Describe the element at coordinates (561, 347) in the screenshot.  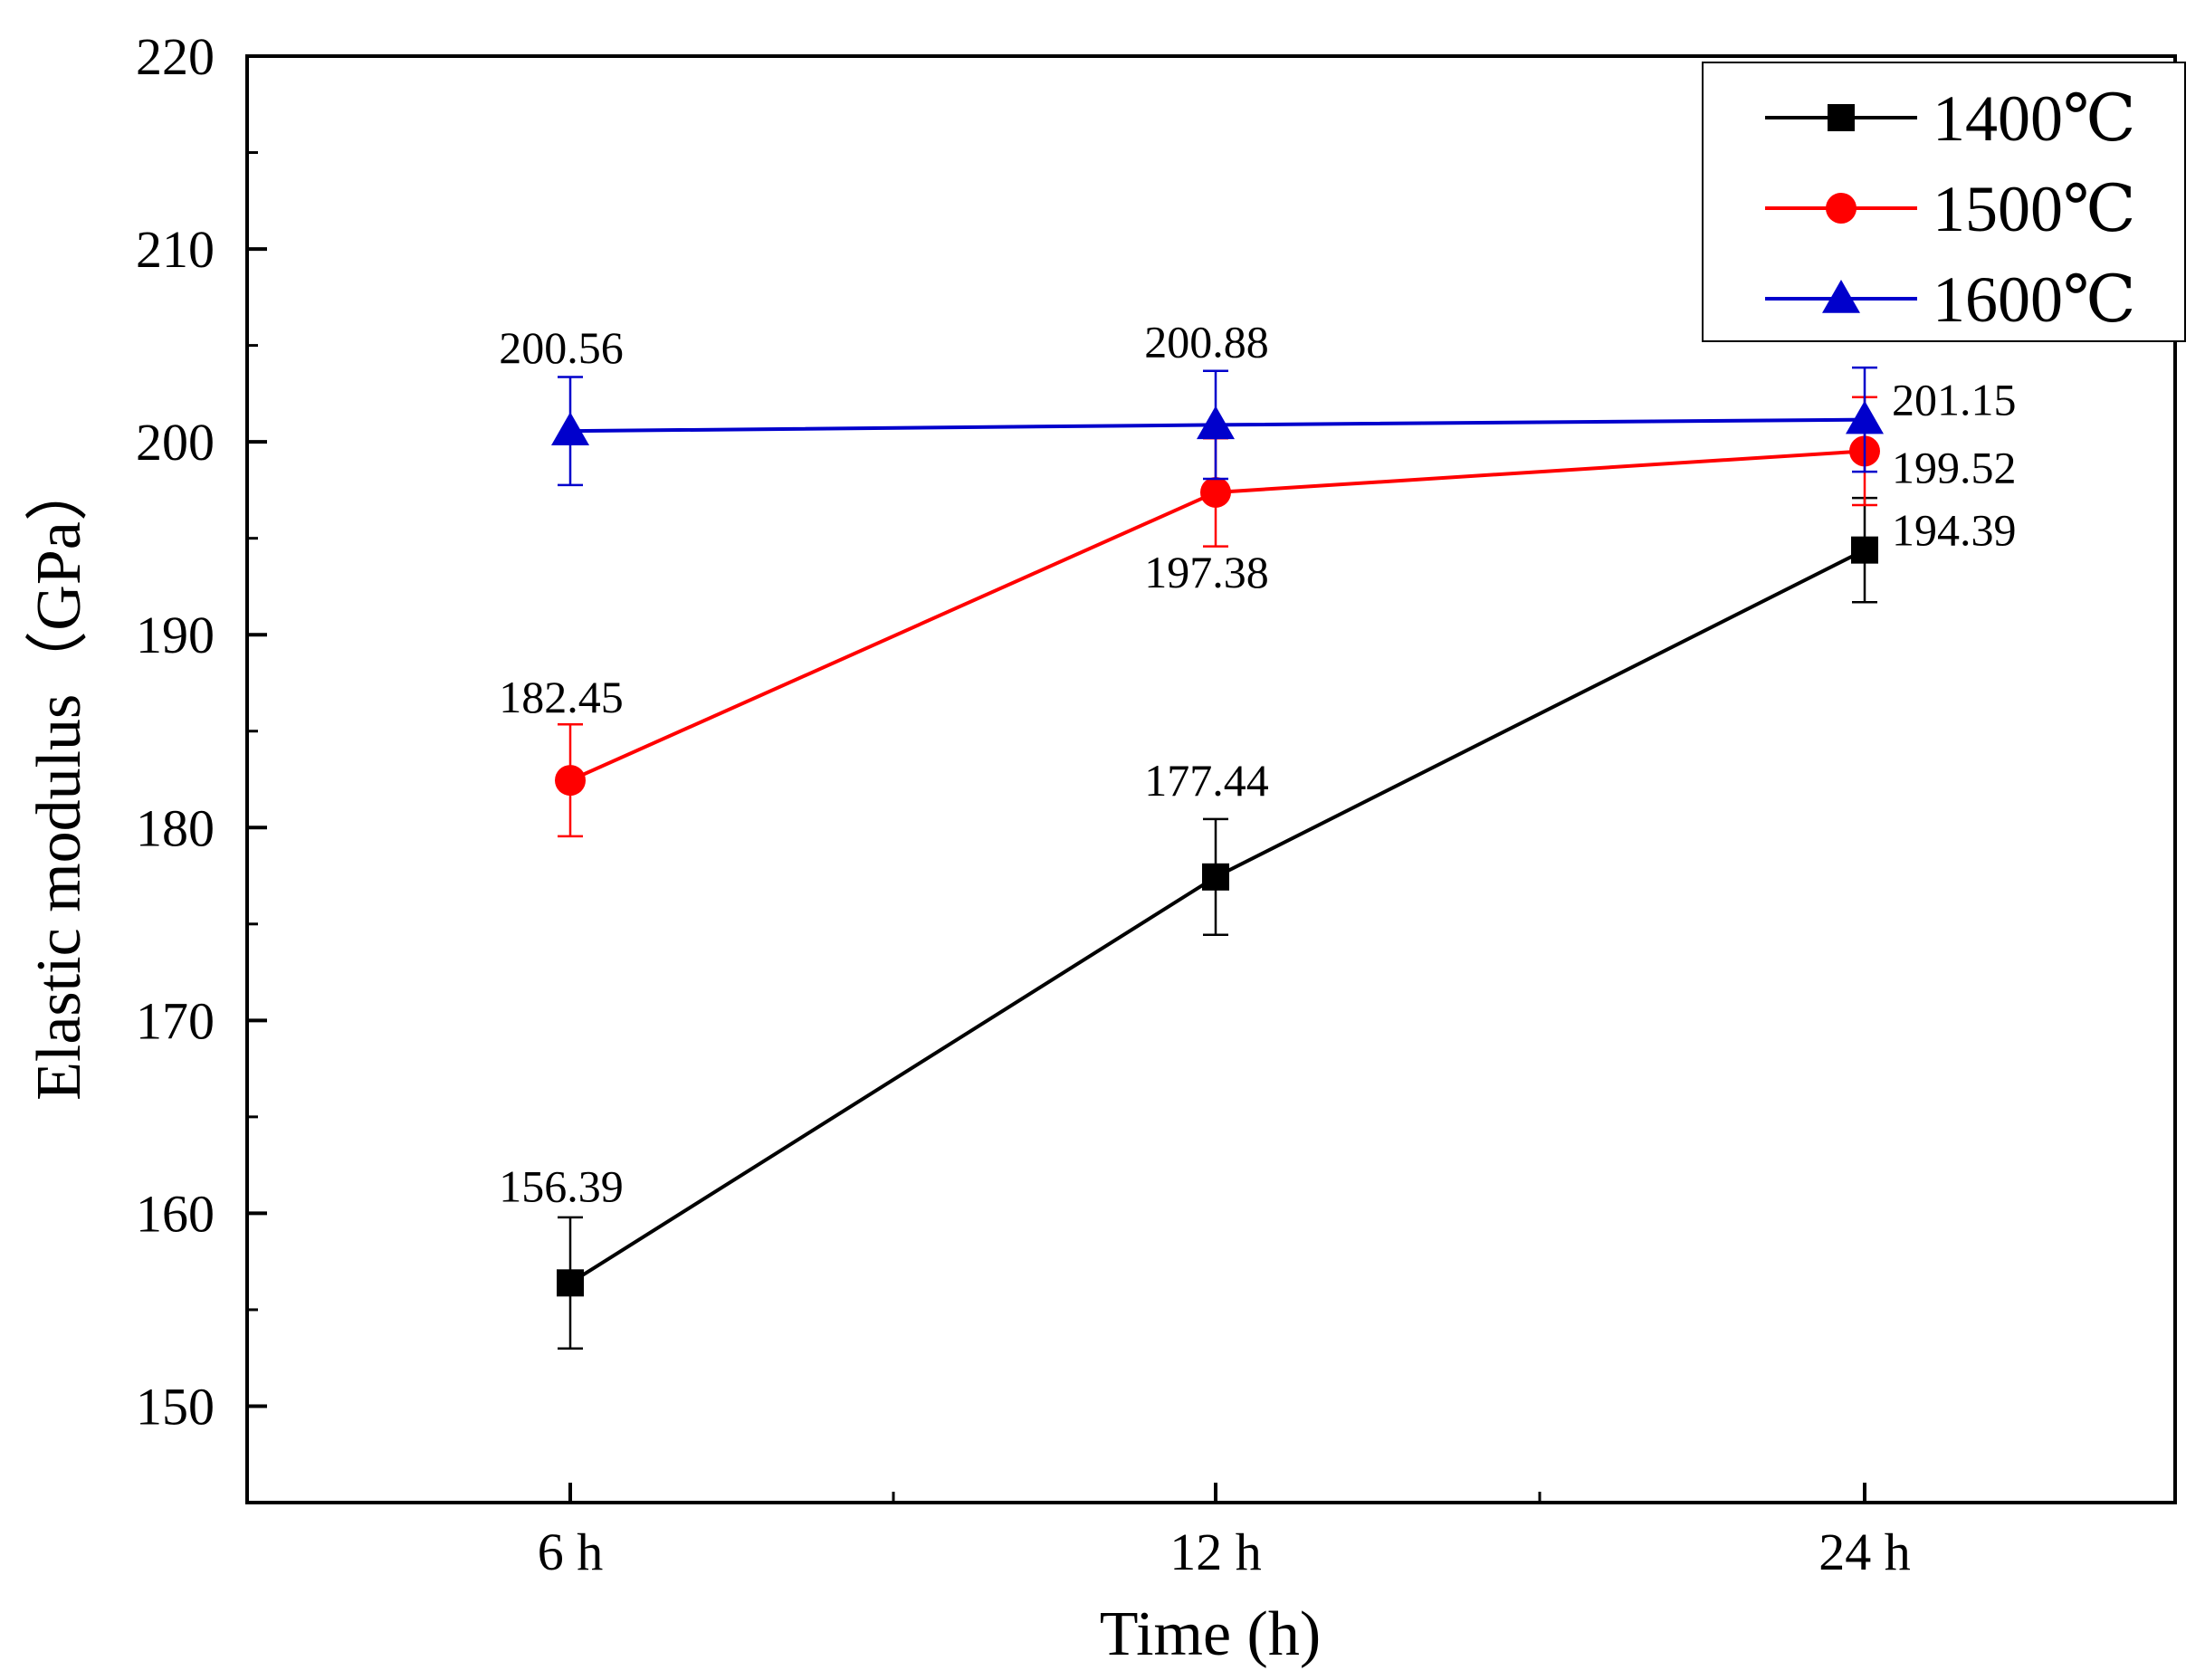
I see `data-label: 200.56` at that location.